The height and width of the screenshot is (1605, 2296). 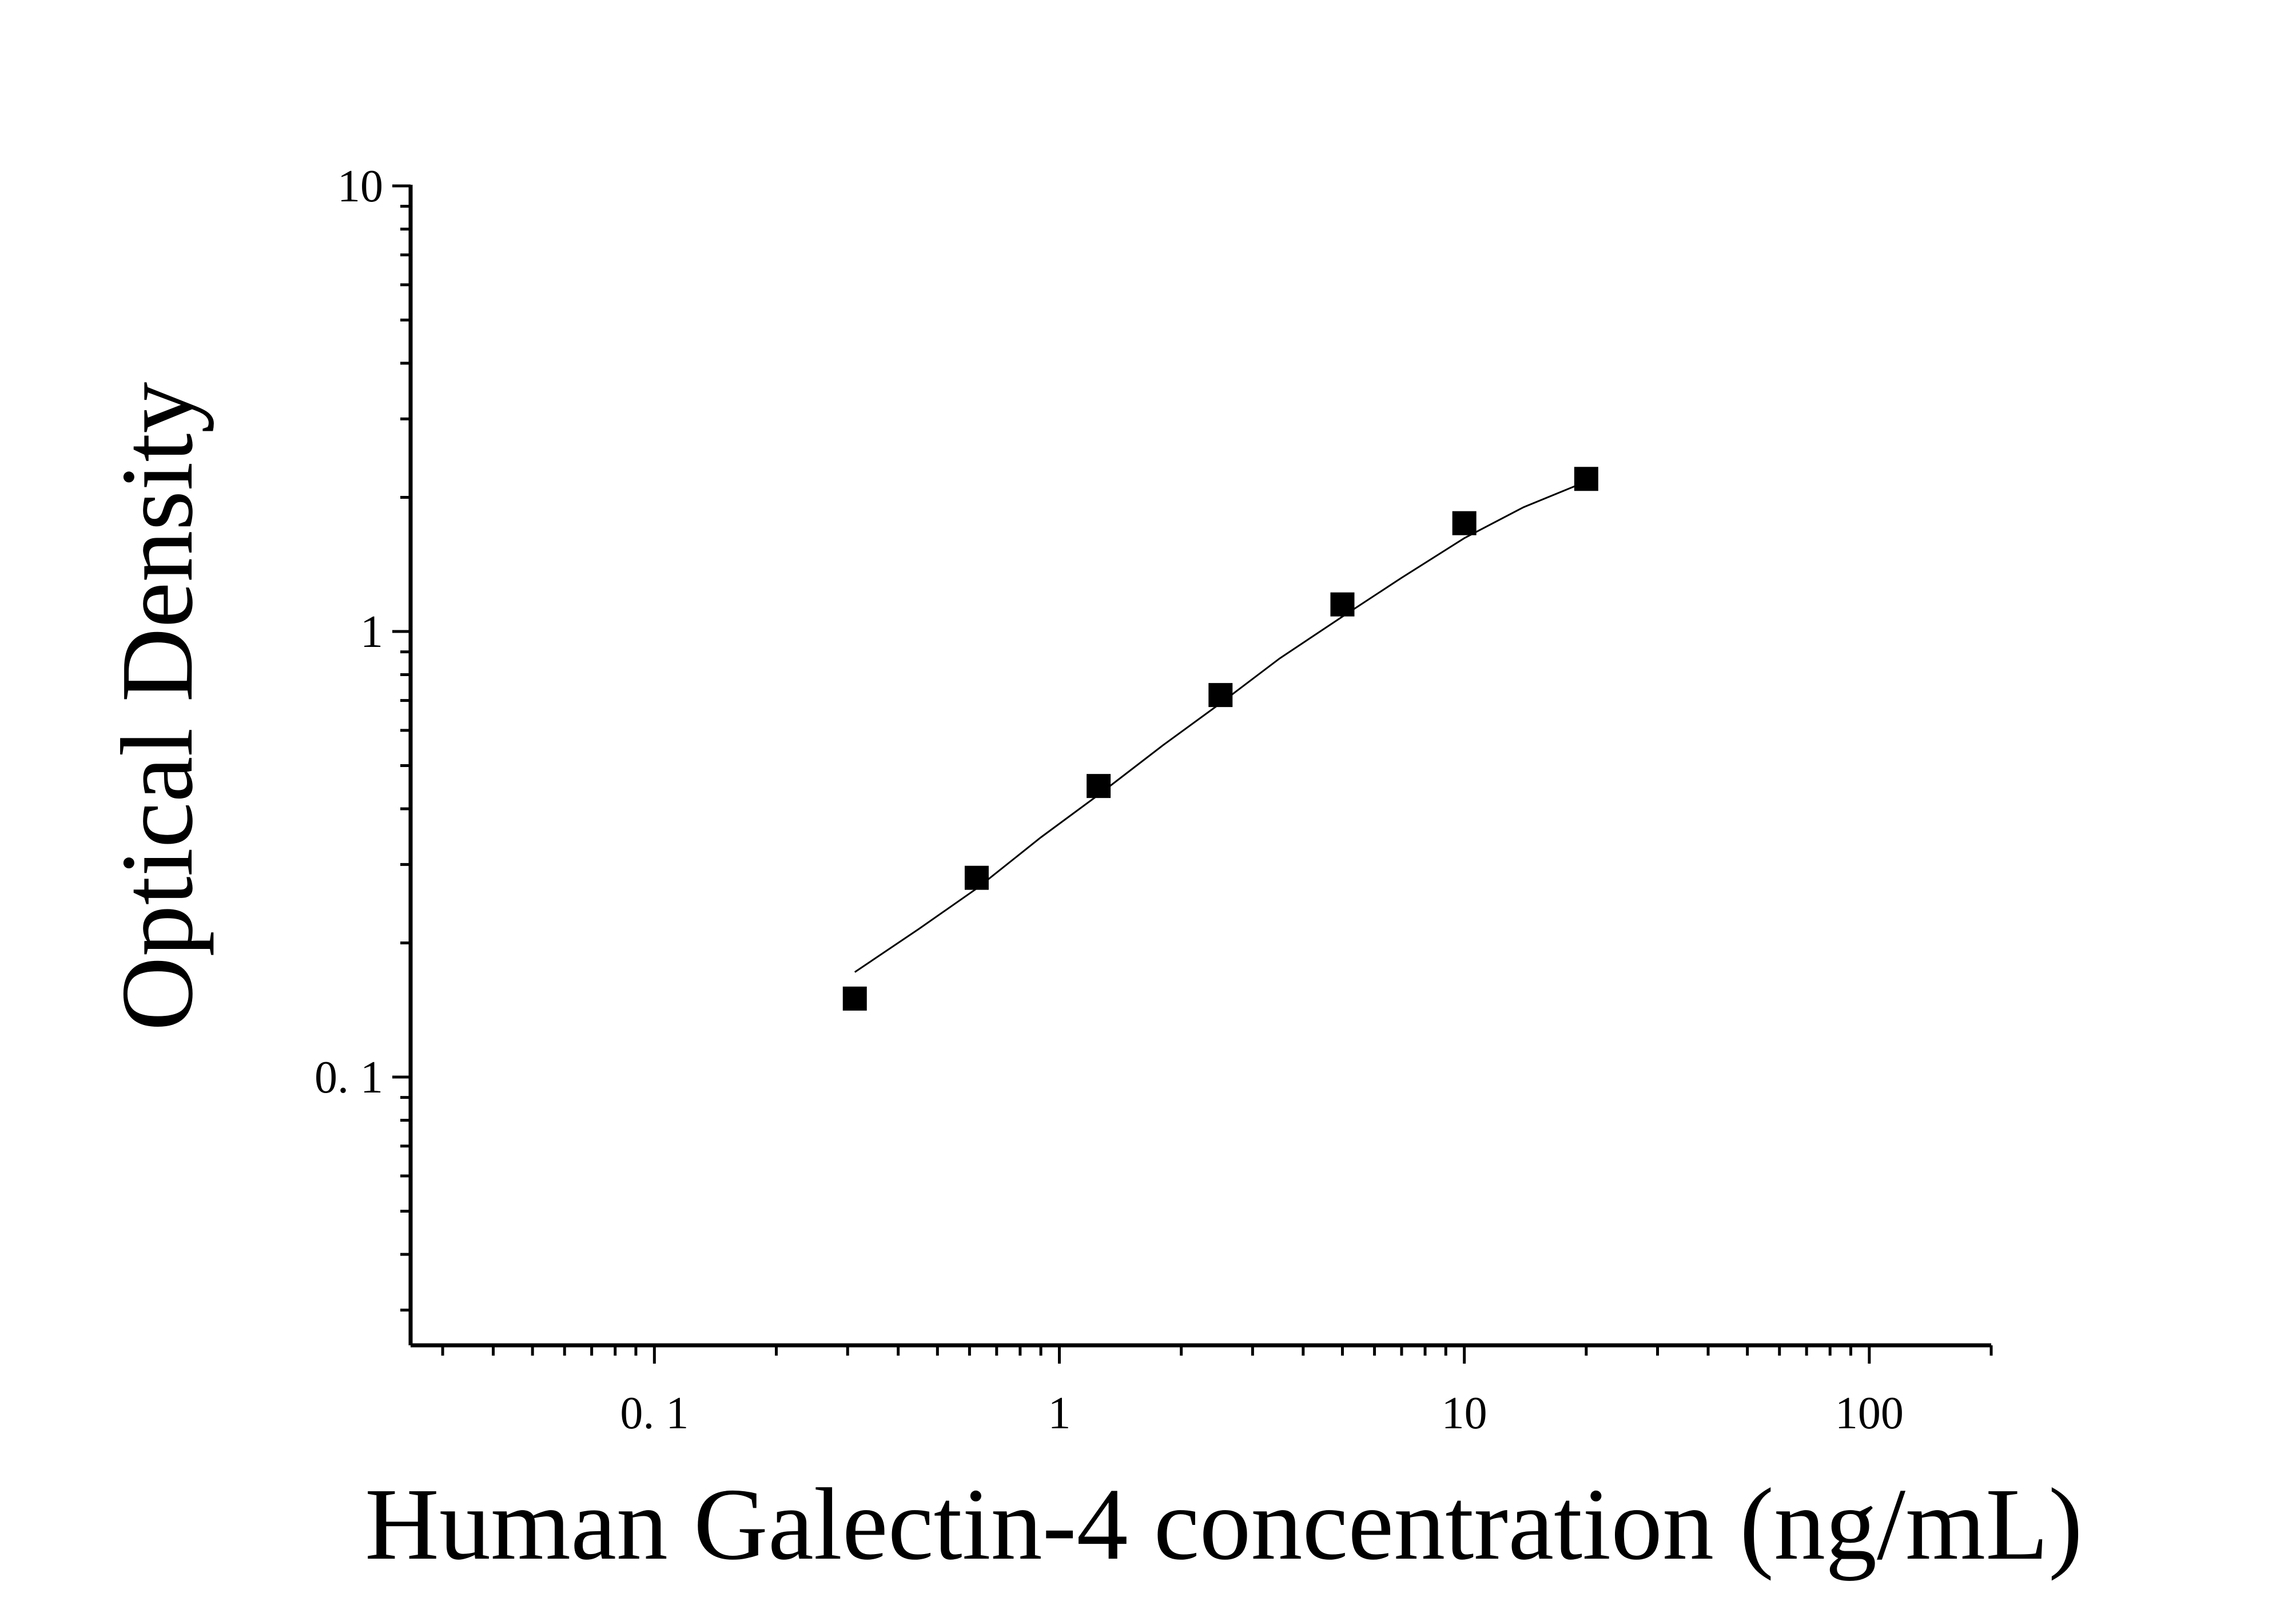 What do you see at coordinates (349, 1077) in the screenshot?
I see `y-tick-label: 0. 1` at bounding box center [349, 1077].